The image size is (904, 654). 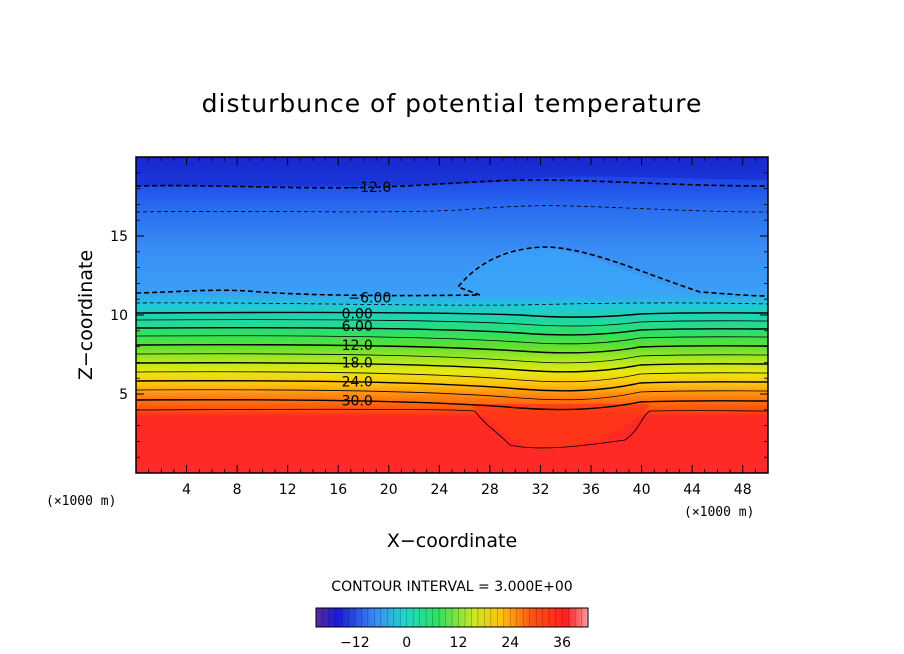 I want to click on cold-bulge-fill, so click(x=567, y=273).